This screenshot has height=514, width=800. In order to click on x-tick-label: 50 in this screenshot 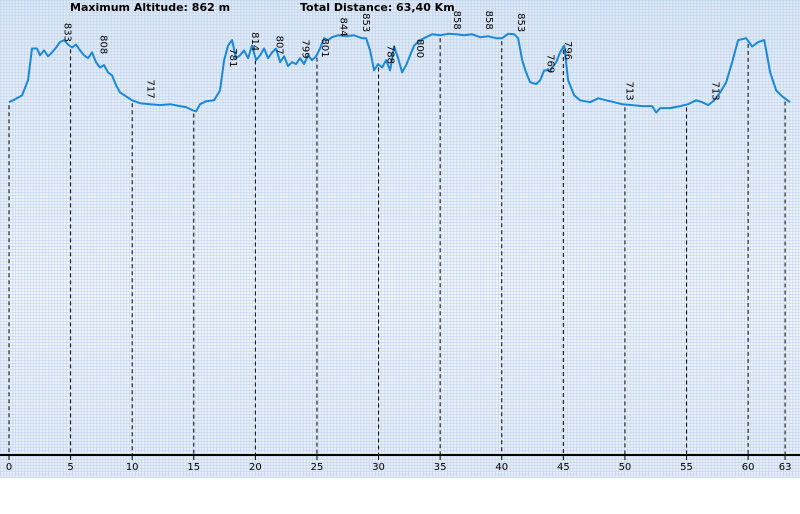, I will do `click(625, 467)`.